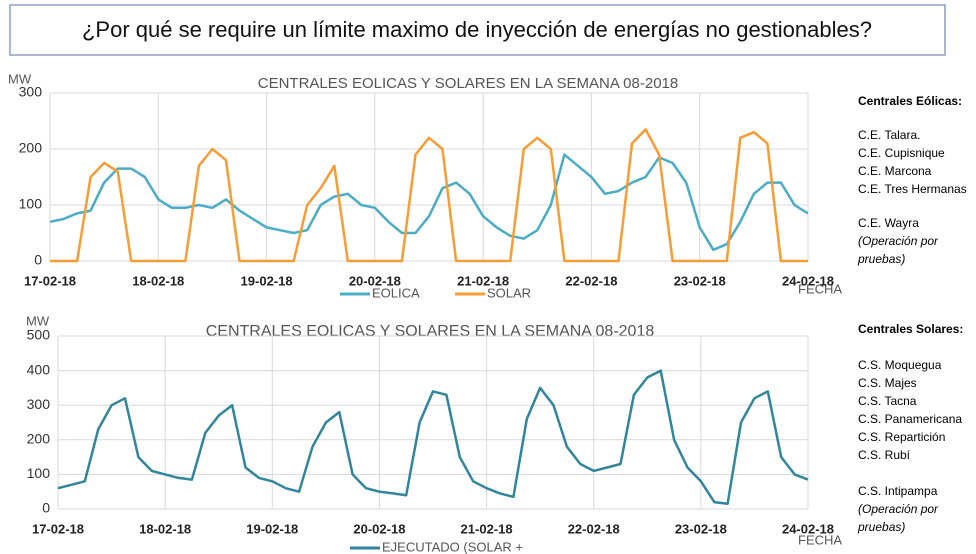 This screenshot has height=554, width=976. What do you see at coordinates (898, 491) in the screenshot?
I see `item: C.S. Intipampa` at bounding box center [898, 491].